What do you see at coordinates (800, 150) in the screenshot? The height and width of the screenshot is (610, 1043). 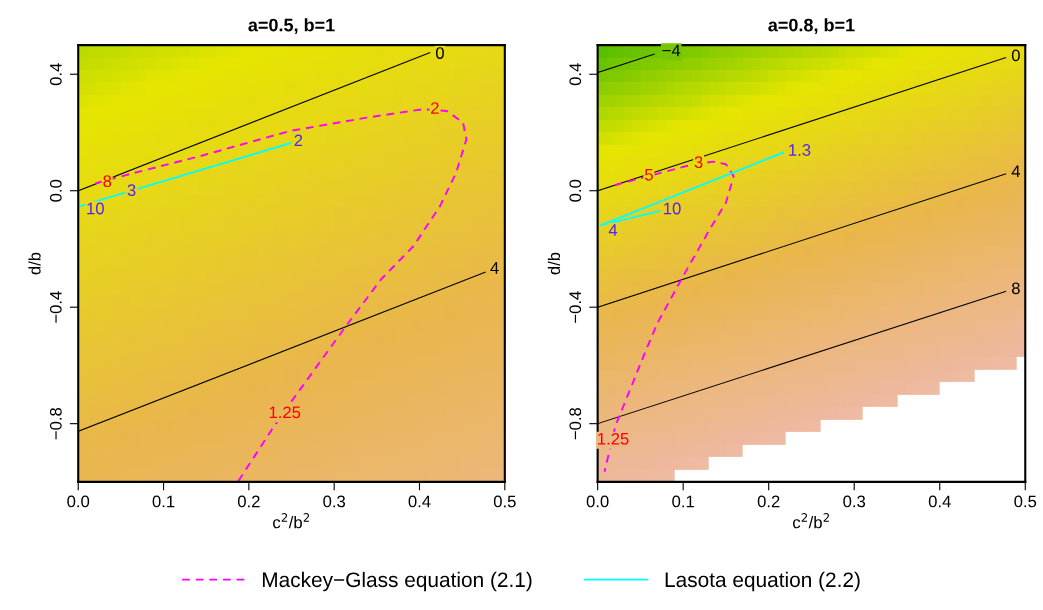 I see `annotation: 1.3` at bounding box center [800, 150].